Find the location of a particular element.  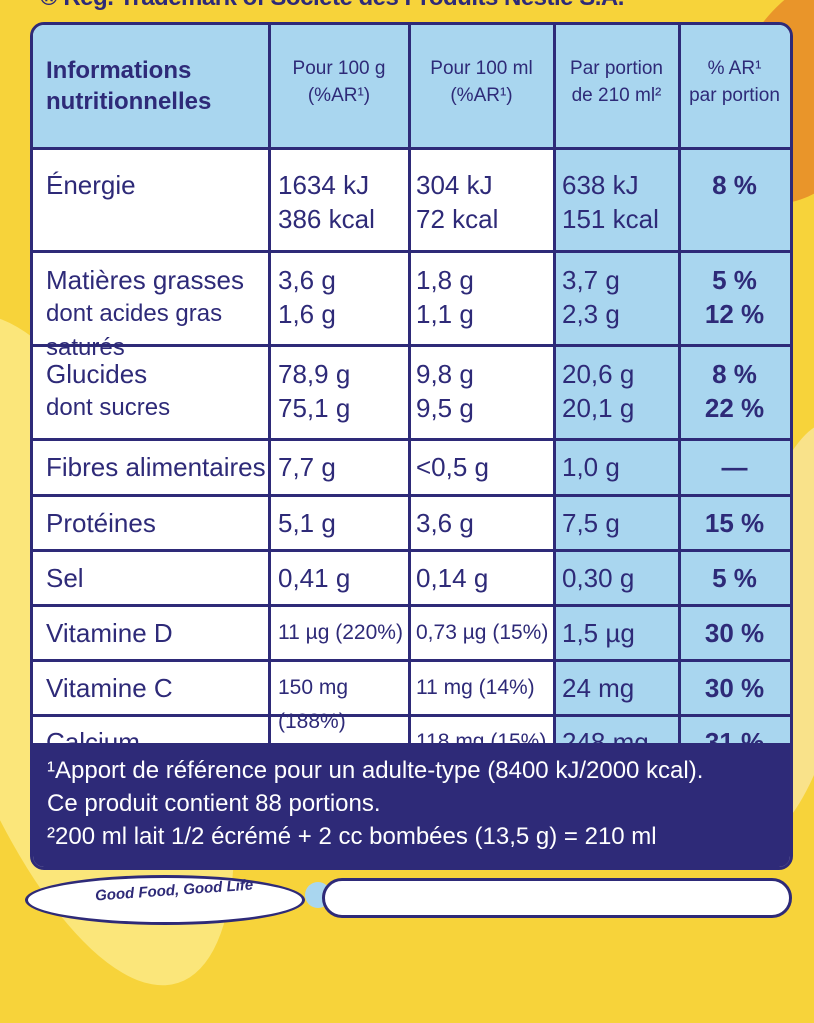

table-row: Fibres alimentaires 7,7 g <0,5 g 1,0 g — is located at coordinates (411, 467).